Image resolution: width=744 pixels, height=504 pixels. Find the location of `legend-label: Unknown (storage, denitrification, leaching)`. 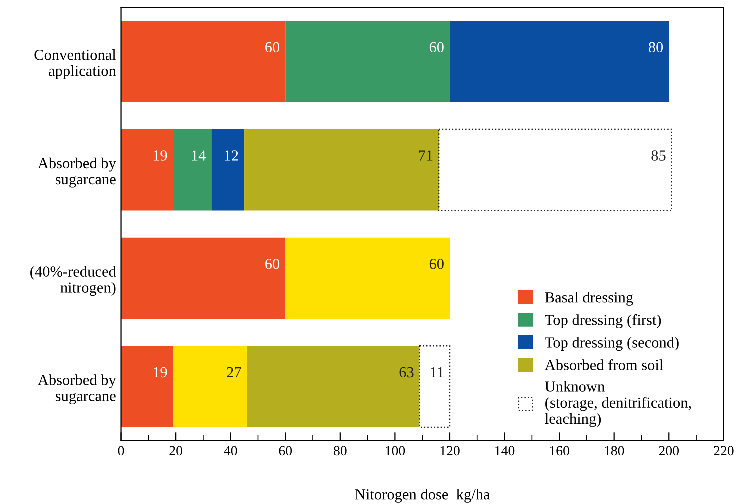

legend-label: Unknown (storage, denitrification, leaching) is located at coordinates (618, 404).